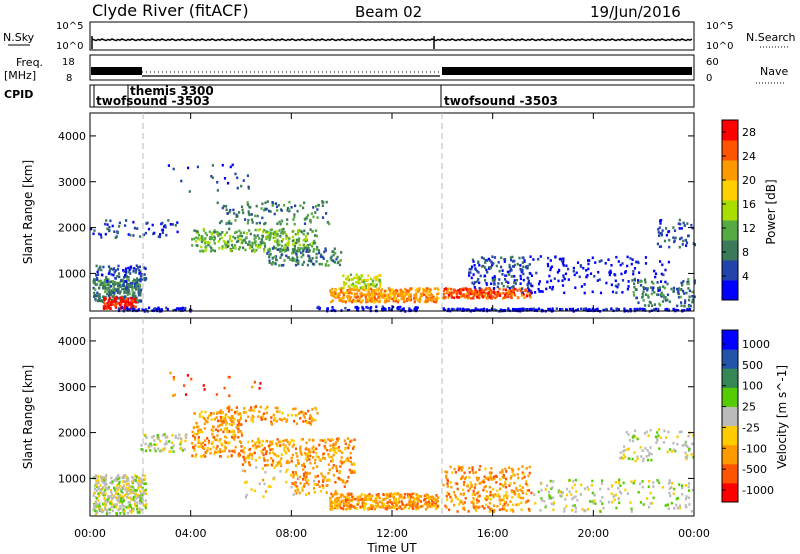 The image size is (800, 554). I want to click on power-colorbar-swatch, so click(730, 170).